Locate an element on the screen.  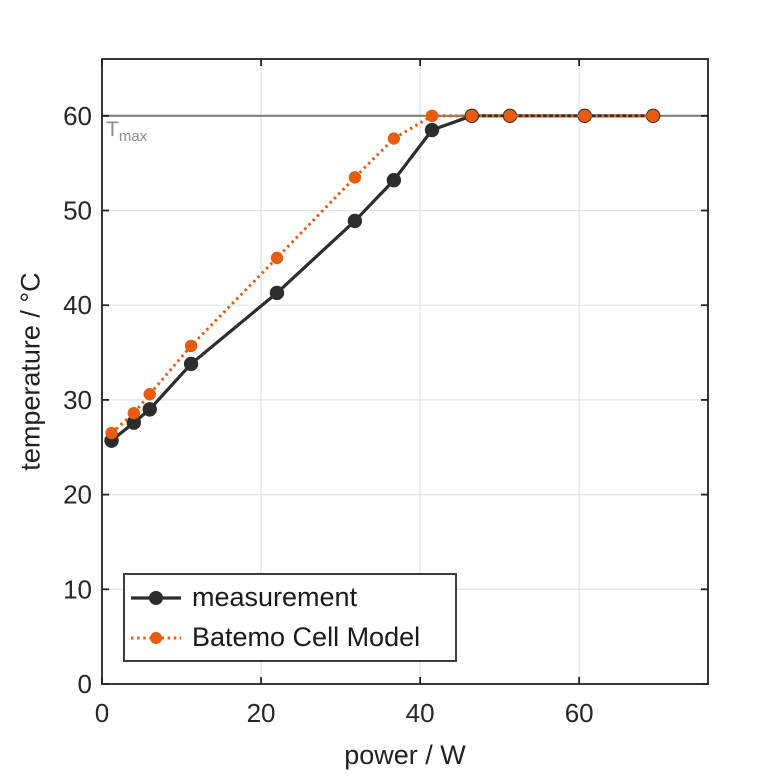
legend-item-measurement: measurement is located at coordinates (292, 598).